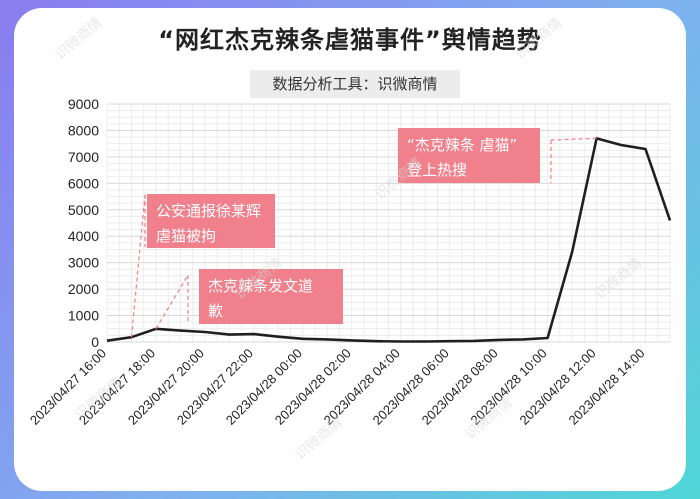 The width and height of the screenshot is (700, 499). I want to click on y-tick-label: 9000, so click(83, 104).